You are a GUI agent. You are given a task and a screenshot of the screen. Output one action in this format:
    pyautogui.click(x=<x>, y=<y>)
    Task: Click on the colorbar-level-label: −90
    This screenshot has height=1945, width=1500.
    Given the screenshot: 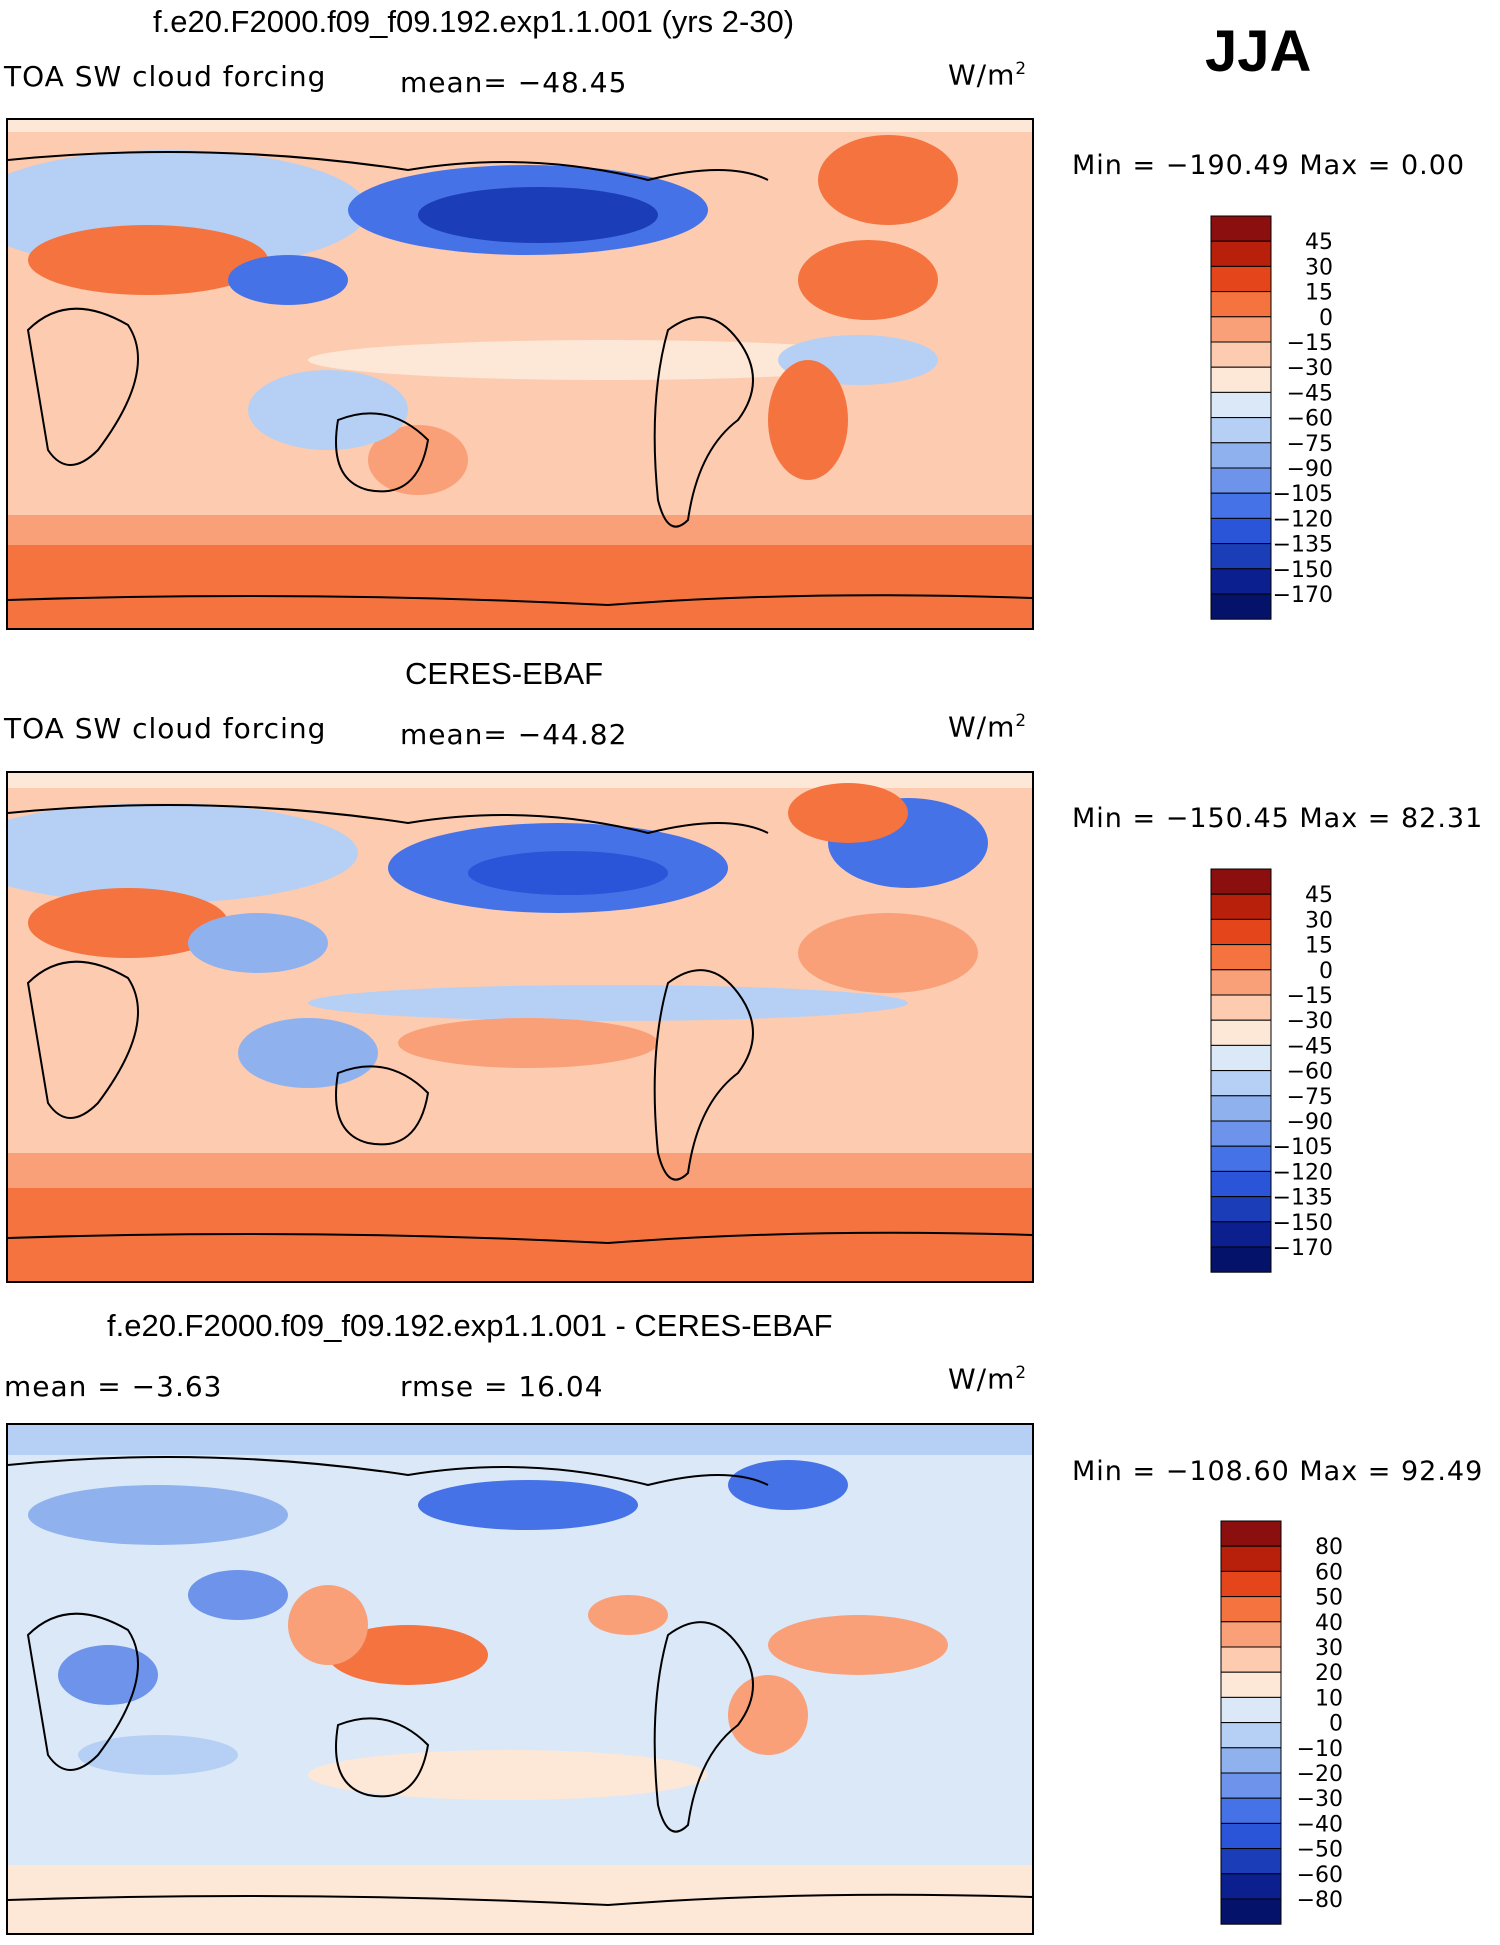 What is the action you would take?
    pyautogui.click(x=1310, y=469)
    